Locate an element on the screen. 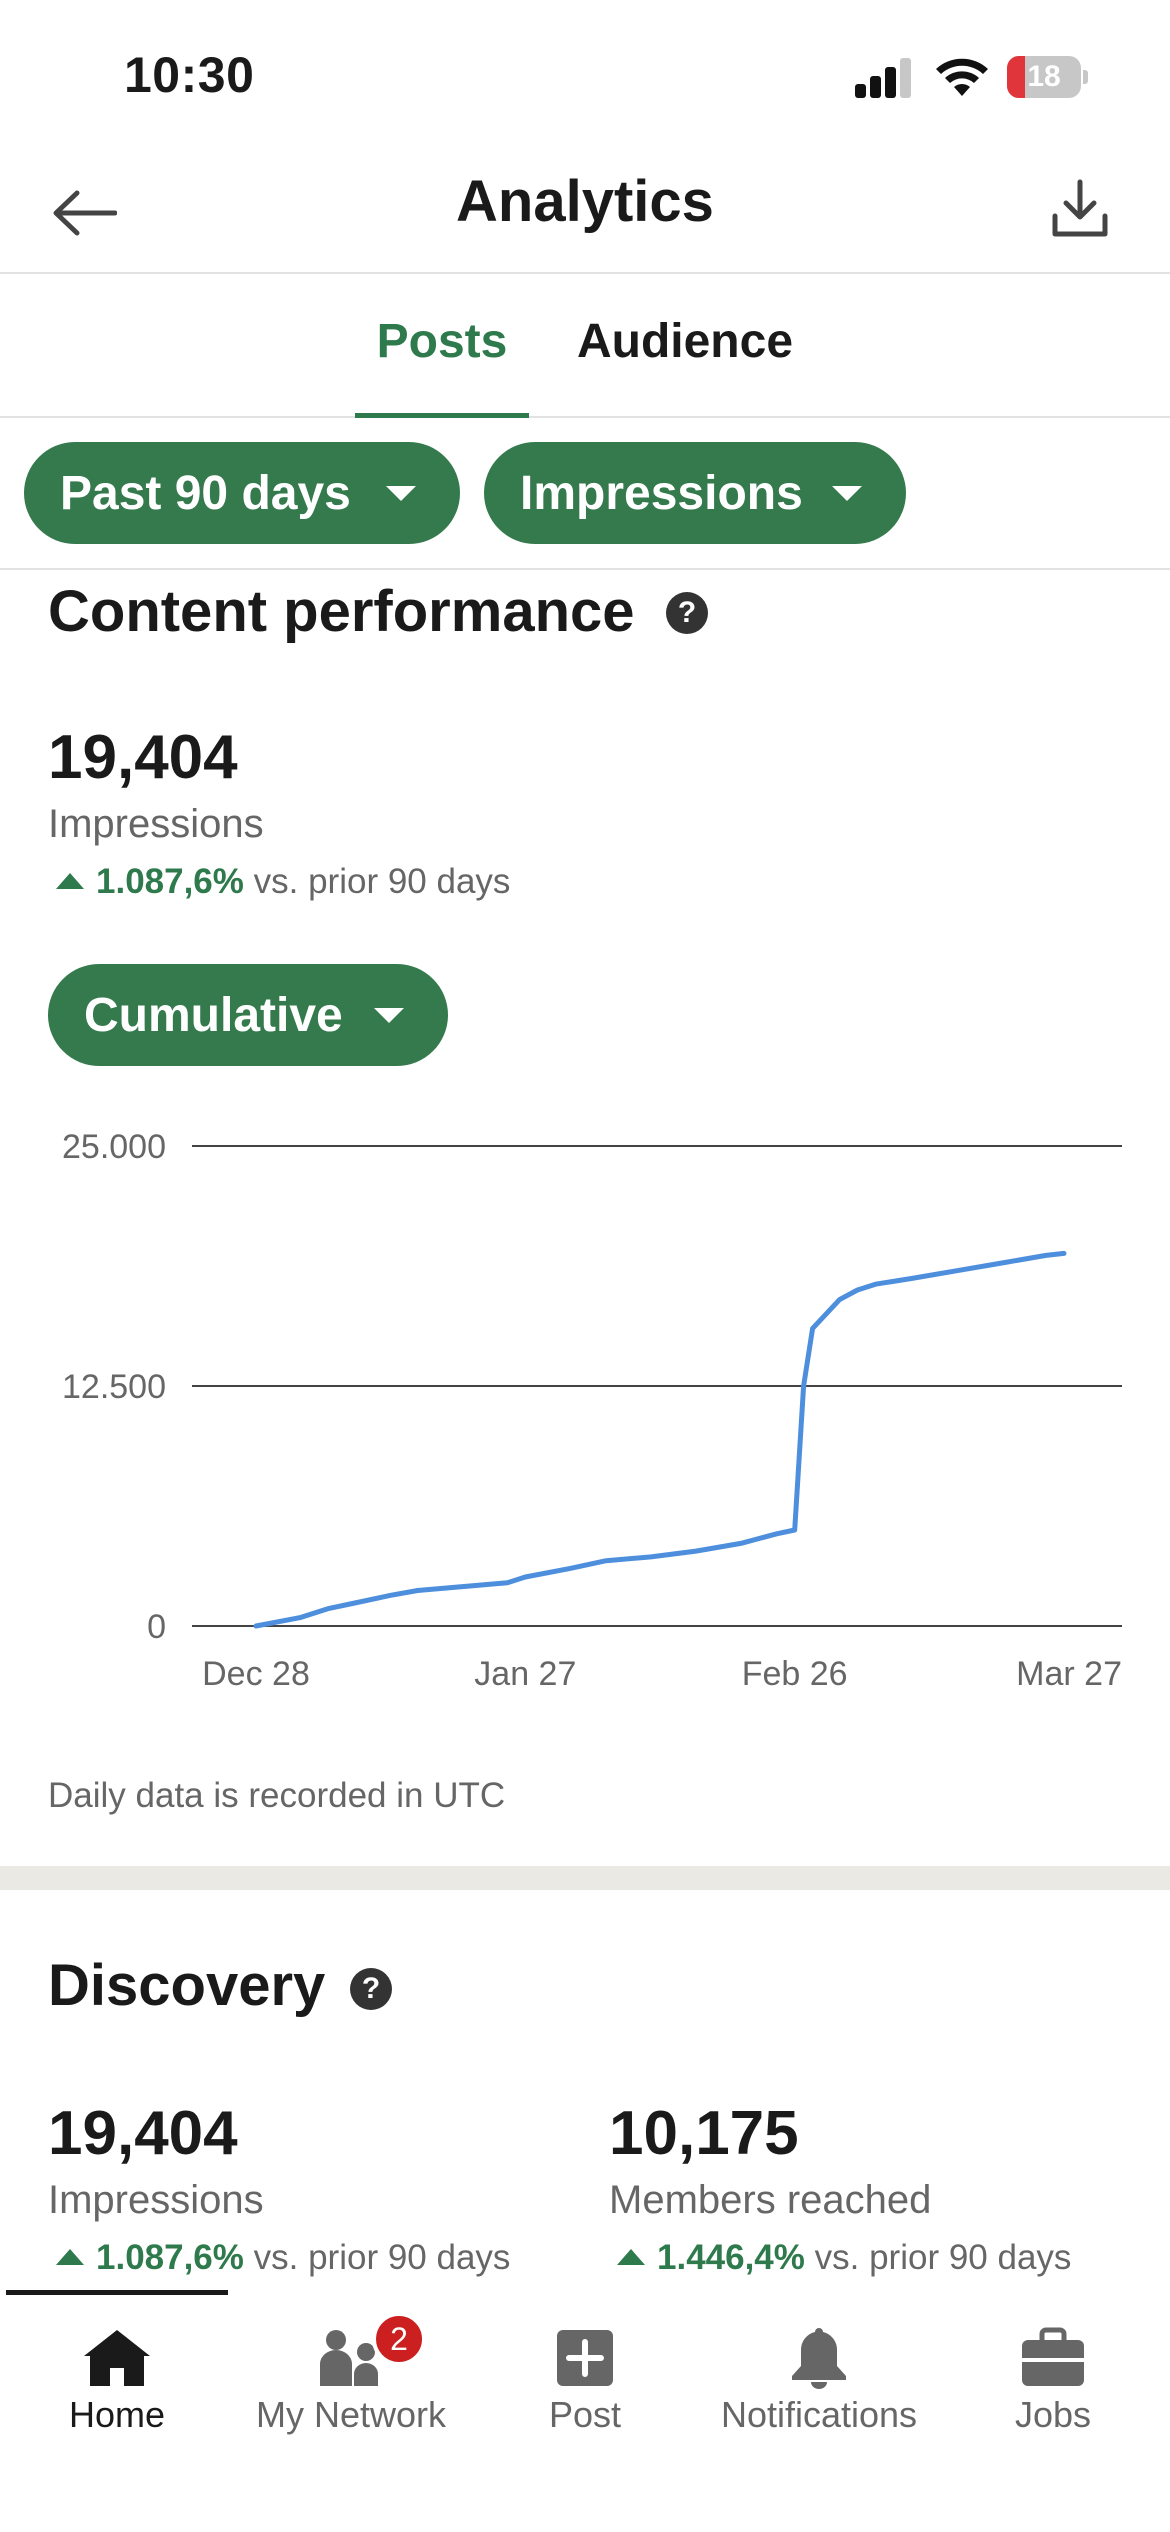 The image size is (1170, 2532). download-icon is located at coordinates (1080, 208).